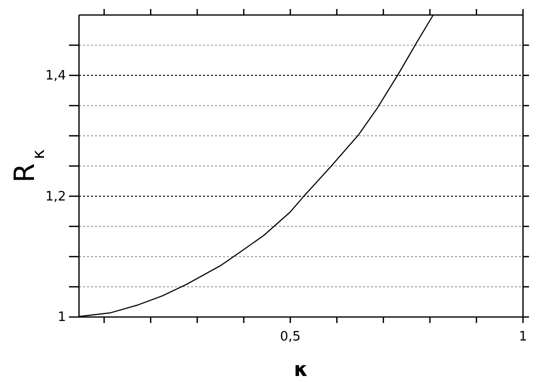 This screenshot has width=545, height=382. I want to click on x-axis-title: κ, so click(301, 369).